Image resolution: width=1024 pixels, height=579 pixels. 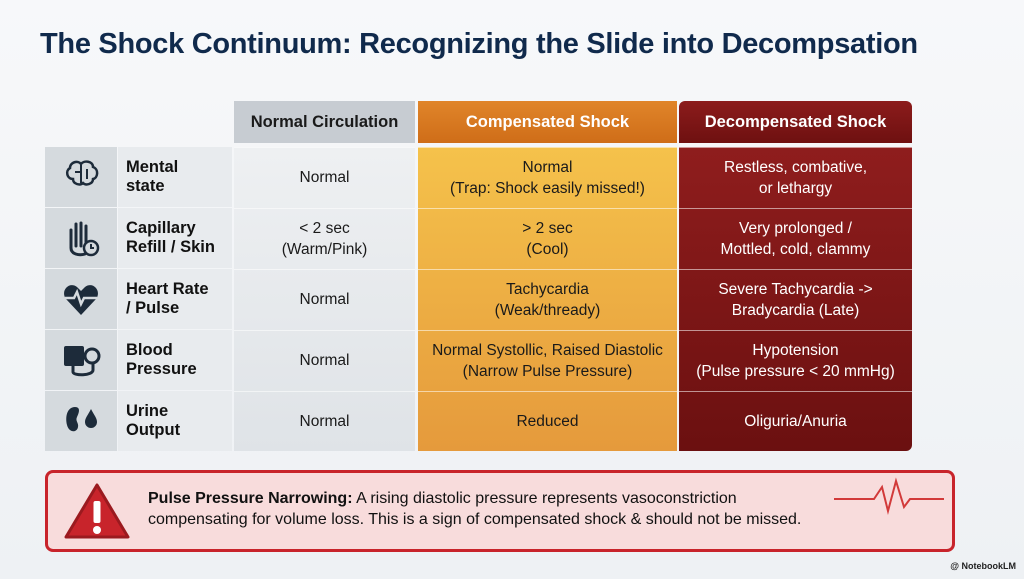 What do you see at coordinates (547, 188) in the screenshot?
I see `cell-line: (Trap: Shock easily missed!)` at bounding box center [547, 188].